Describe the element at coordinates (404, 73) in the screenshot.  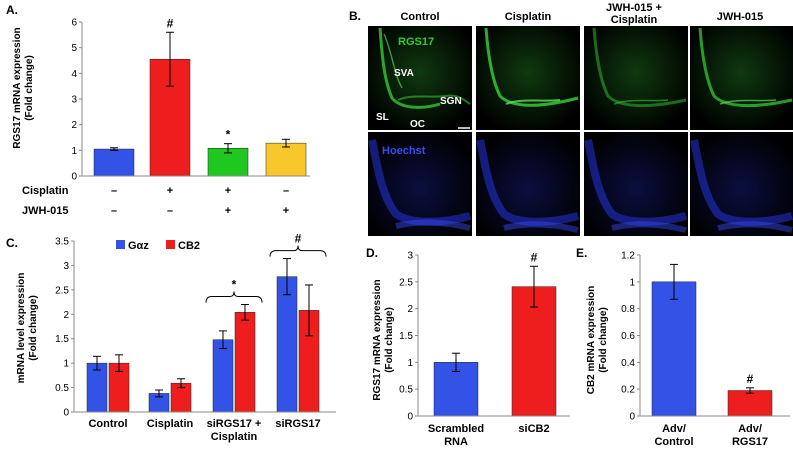
I see `region-label-sva: SVA` at that location.